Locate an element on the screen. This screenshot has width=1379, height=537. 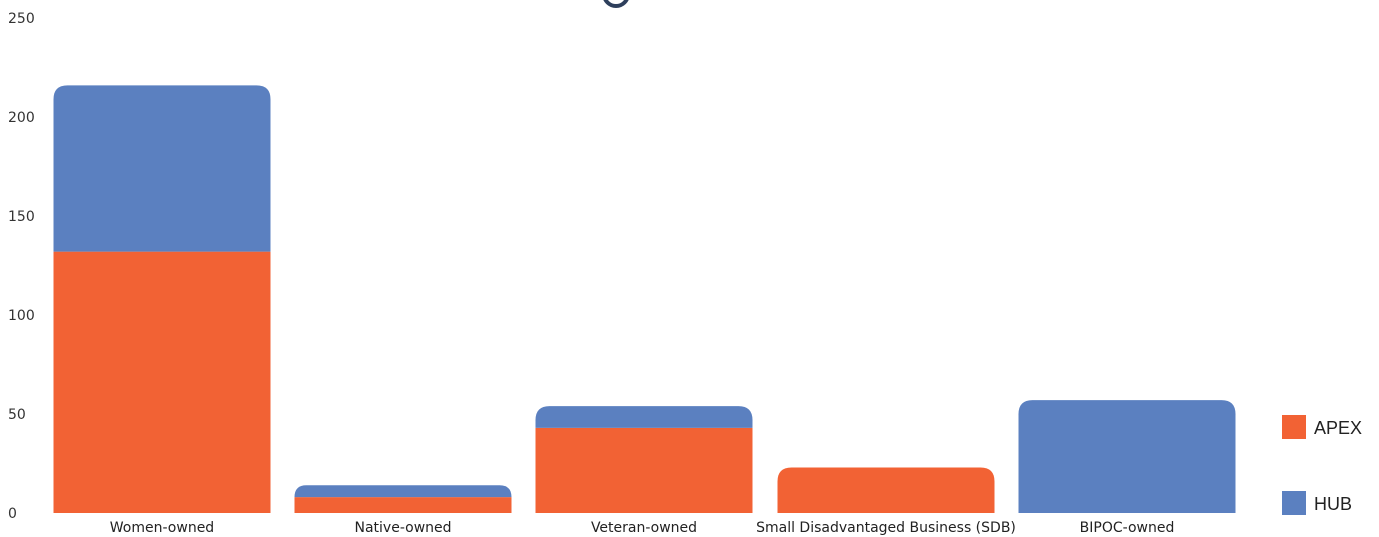
loading-spinner-icon is located at coordinates (616, 4).